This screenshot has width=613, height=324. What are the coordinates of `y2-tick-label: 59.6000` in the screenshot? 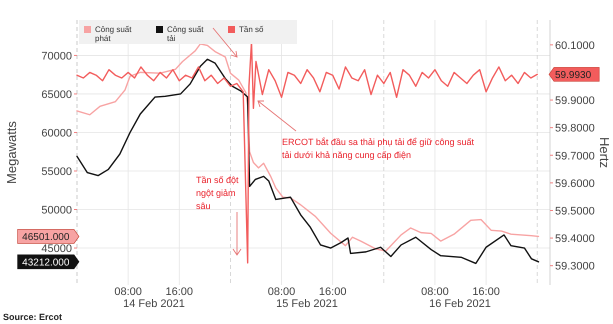 It's located at (575, 184).